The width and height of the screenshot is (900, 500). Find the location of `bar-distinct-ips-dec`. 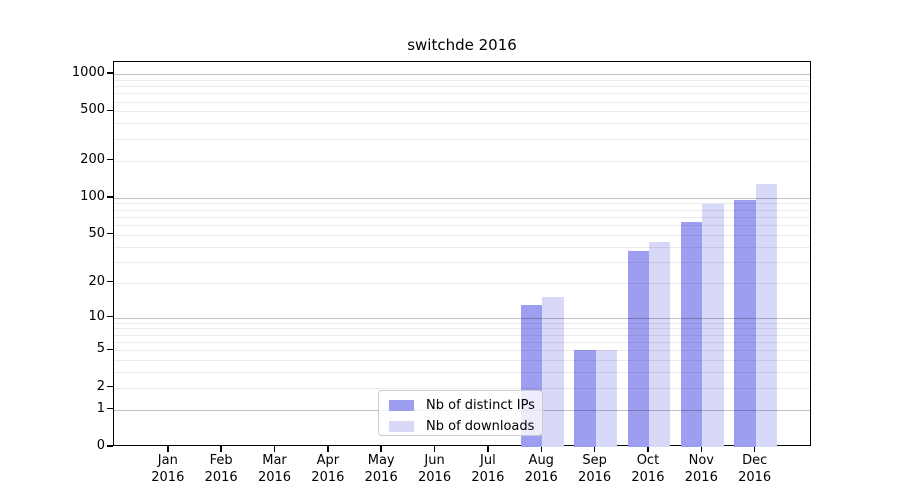

bar-distinct-ips-dec is located at coordinates (745, 323).